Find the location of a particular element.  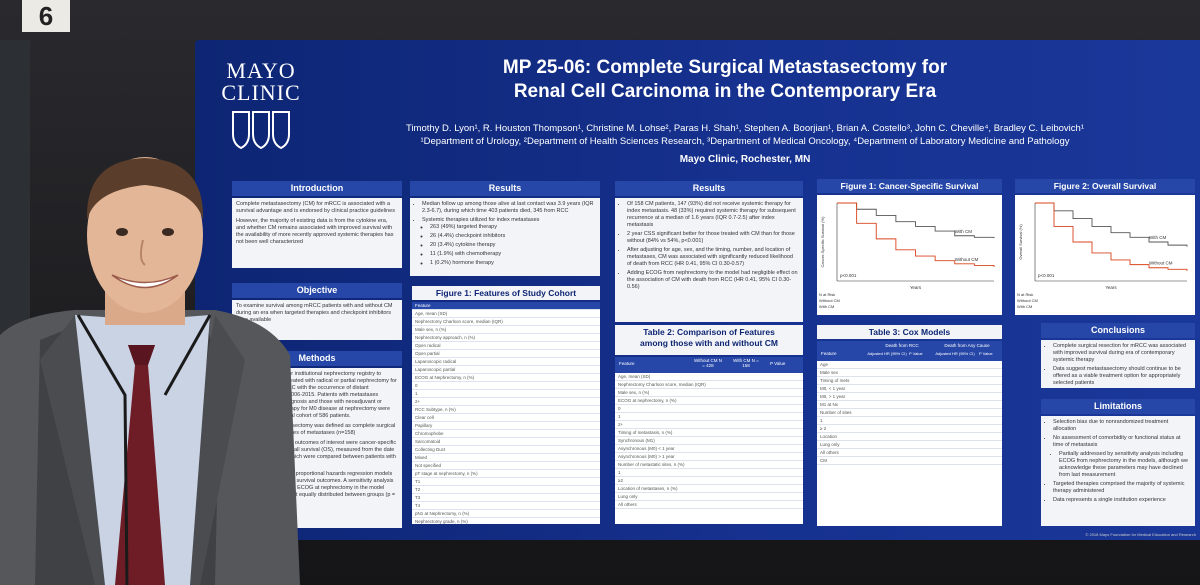

table3-row: Lung only is located at coordinates (909, 445).